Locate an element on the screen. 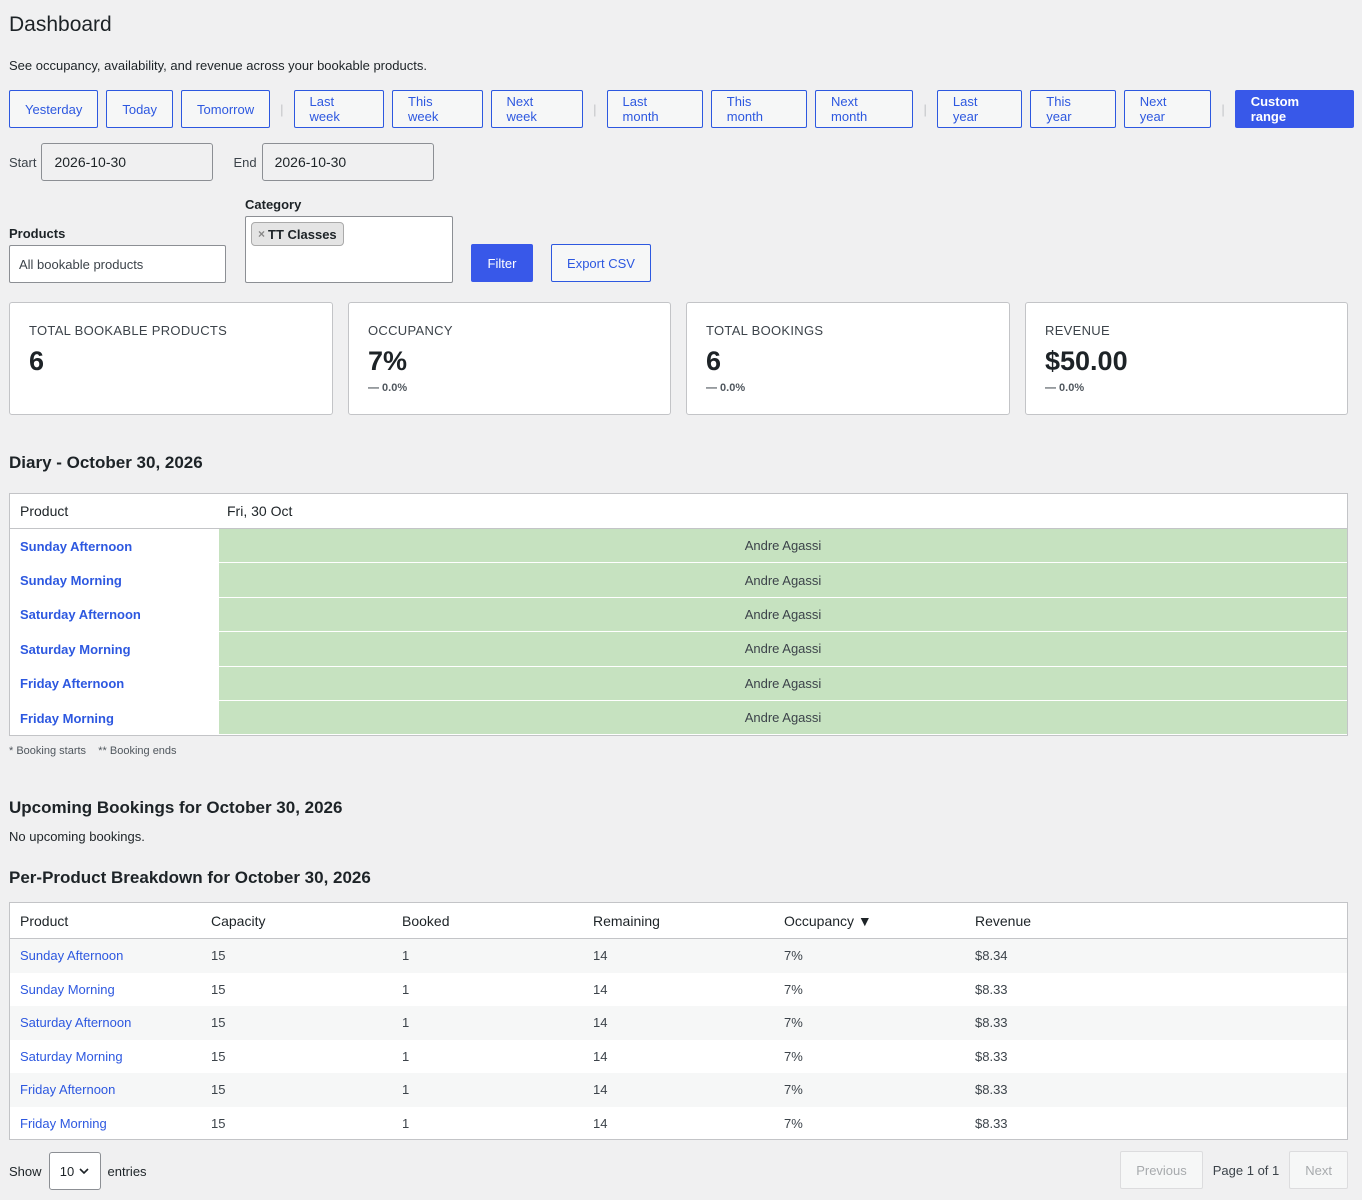 The height and width of the screenshot is (1200, 1362). diary-product-link: Sunday Afternoon is located at coordinates (114, 546).